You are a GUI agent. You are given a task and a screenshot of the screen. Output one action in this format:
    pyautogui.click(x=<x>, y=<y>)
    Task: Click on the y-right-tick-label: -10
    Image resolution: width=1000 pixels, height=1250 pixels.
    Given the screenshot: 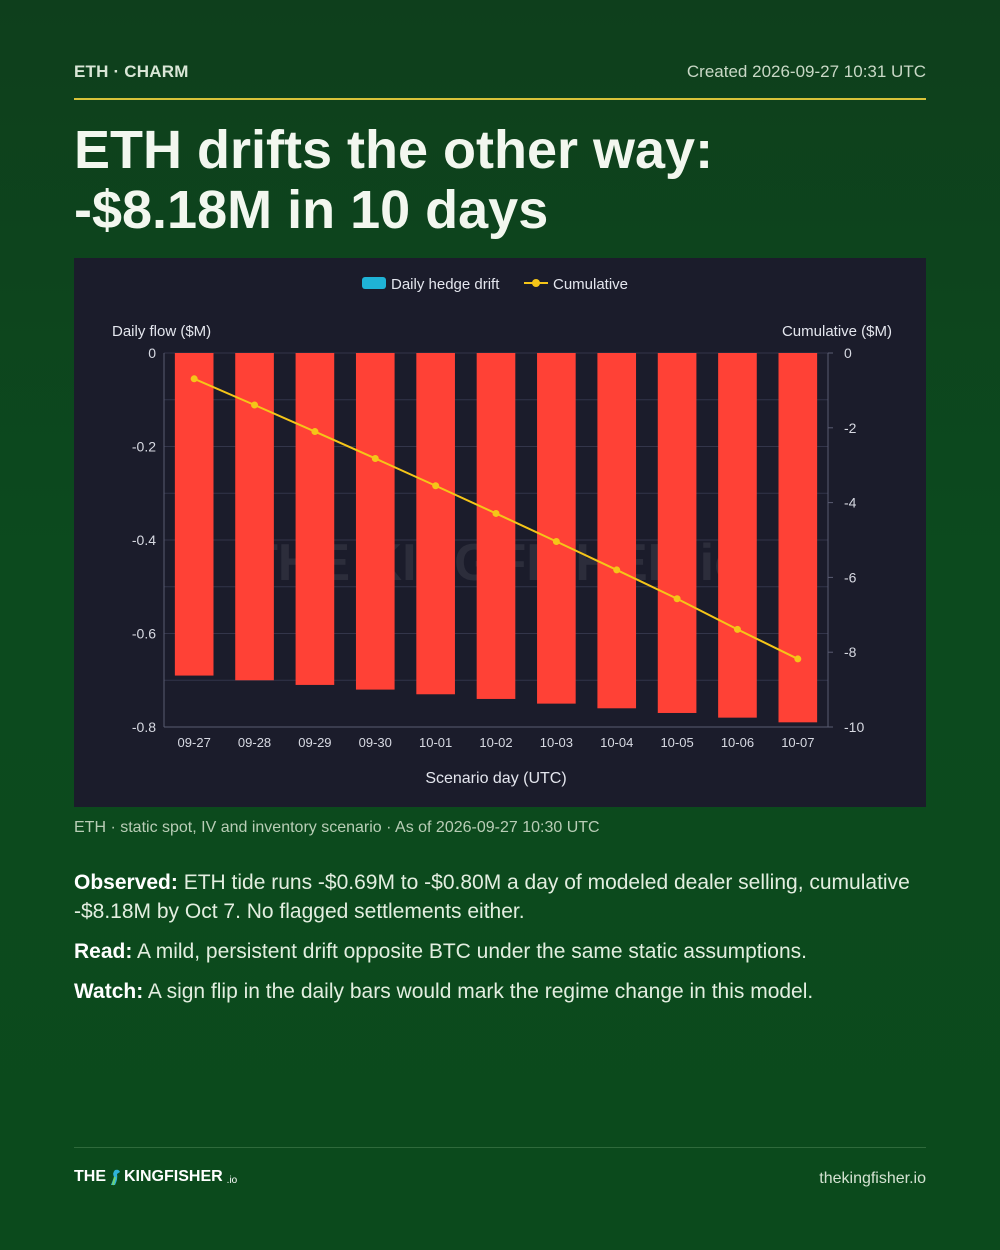 What is the action you would take?
    pyautogui.click(x=854, y=727)
    